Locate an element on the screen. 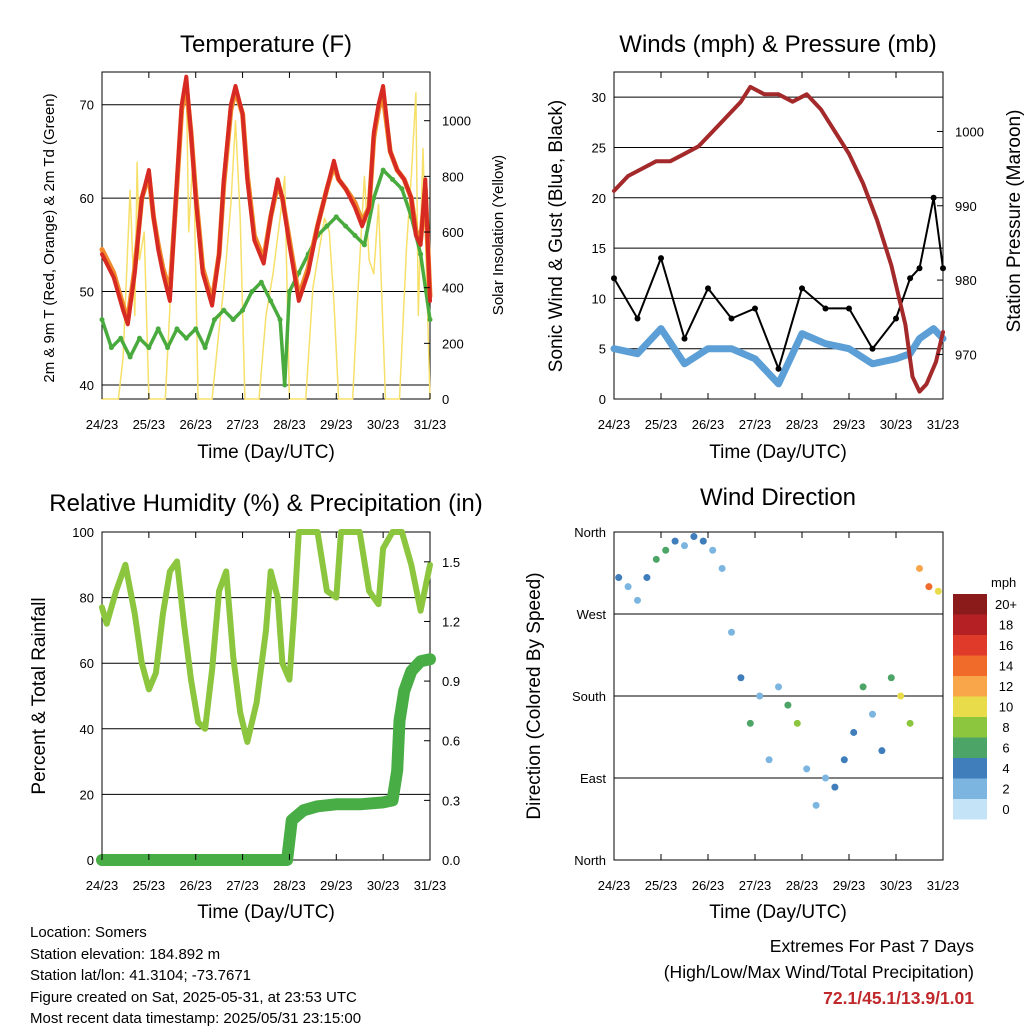 The height and width of the screenshot is (1030, 1024). wind-direction-title: Wind Direction is located at coordinates (778, 497).